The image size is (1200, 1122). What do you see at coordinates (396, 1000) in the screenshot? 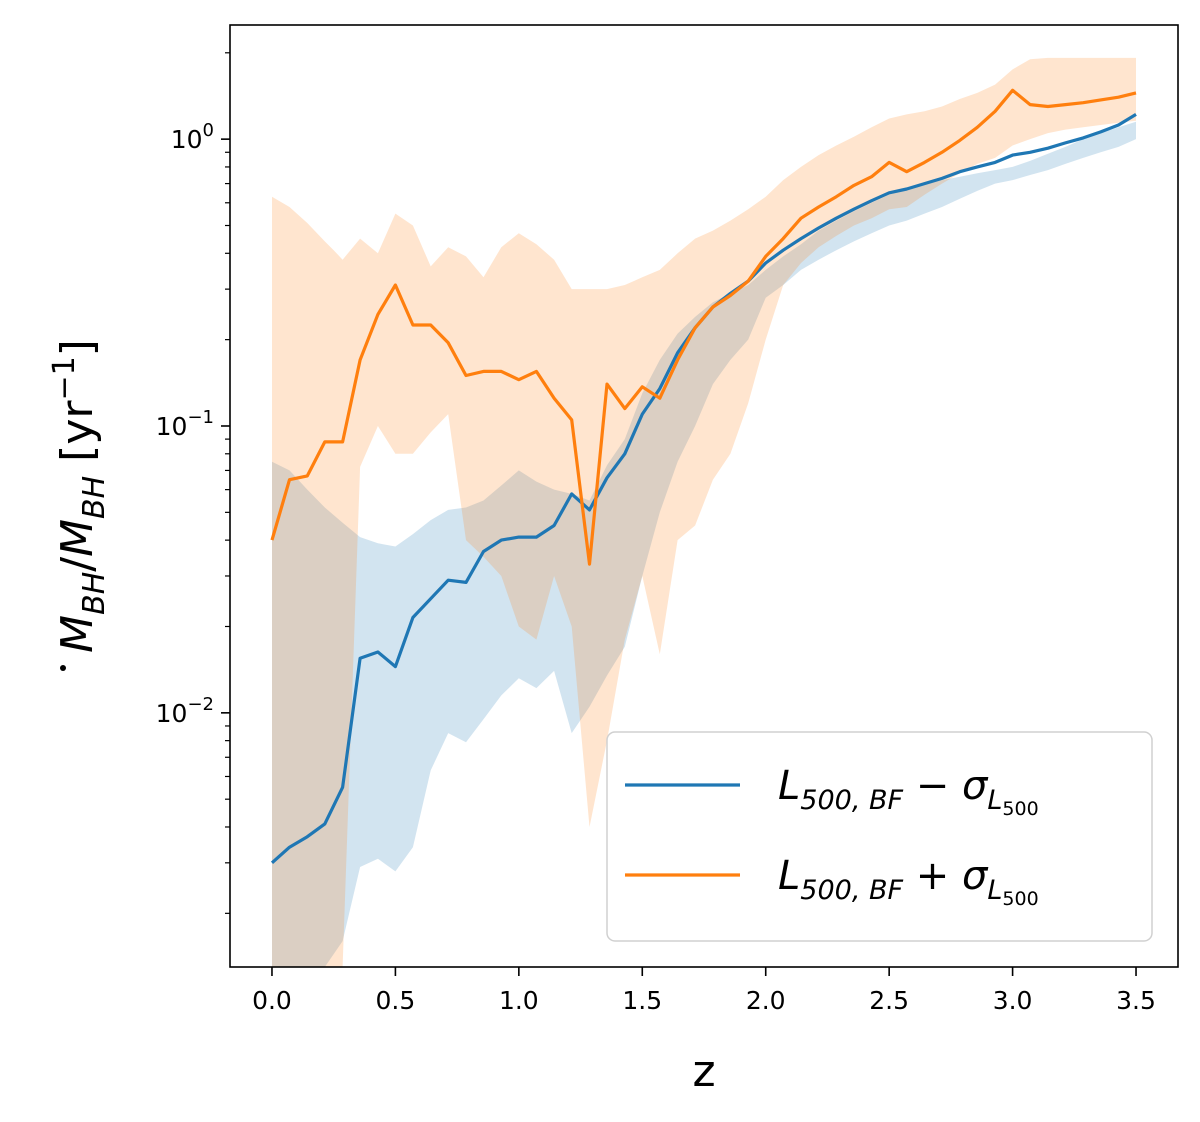
I see `x-tick-label: 0.5` at bounding box center [396, 1000].